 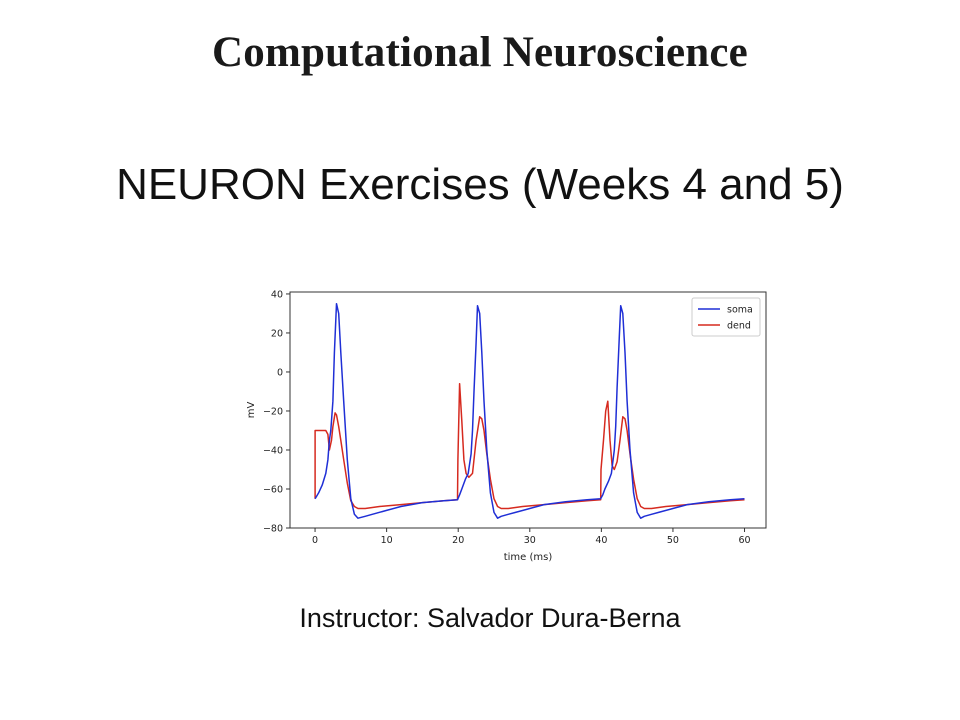 I want to click on slide-title: NEURON Exercises (Weeks 4 and 5), so click(x=480, y=184).